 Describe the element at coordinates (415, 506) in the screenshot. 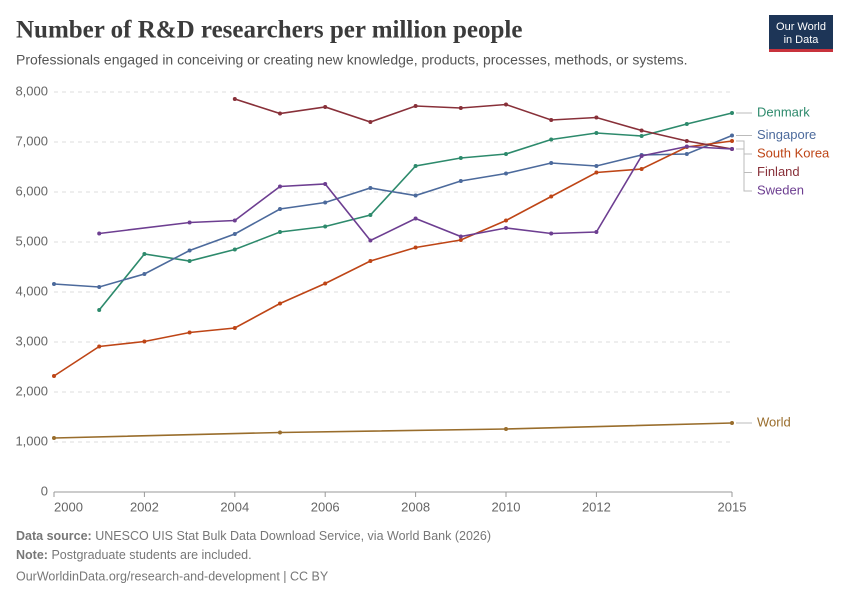

I see `x-tick-label: 2008` at that location.